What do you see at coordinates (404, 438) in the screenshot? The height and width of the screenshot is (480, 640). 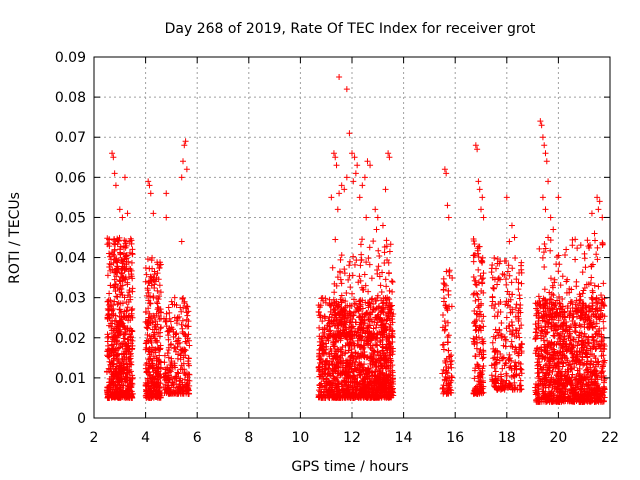 I see `x-tick-label: 14` at bounding box center [404, 438].